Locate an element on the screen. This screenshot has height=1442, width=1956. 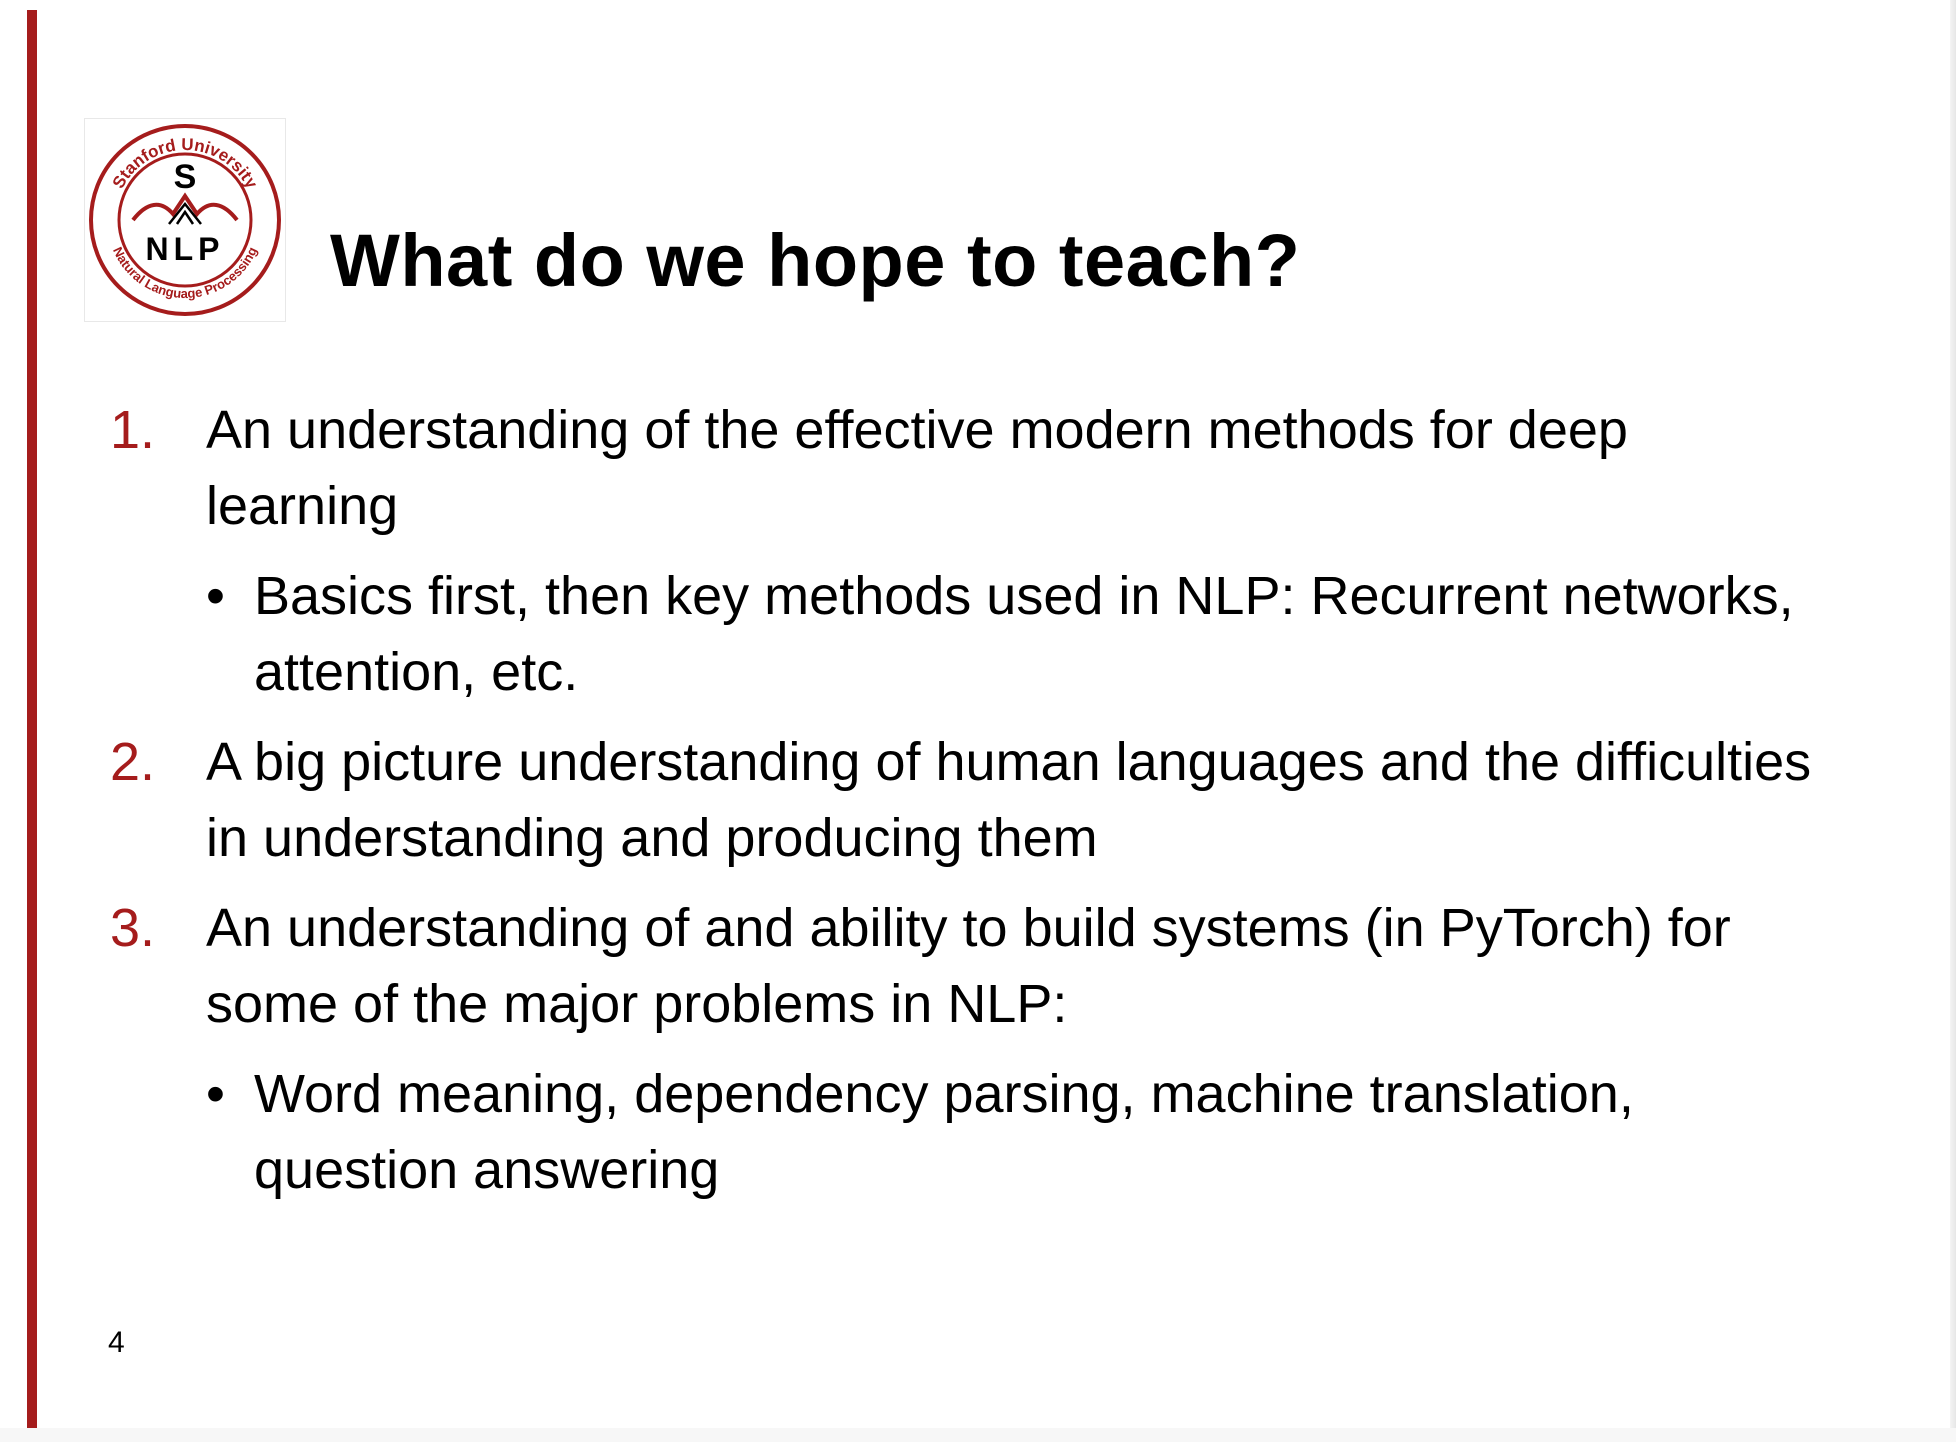
item-number: 1. is located at coordinates (133, 430).